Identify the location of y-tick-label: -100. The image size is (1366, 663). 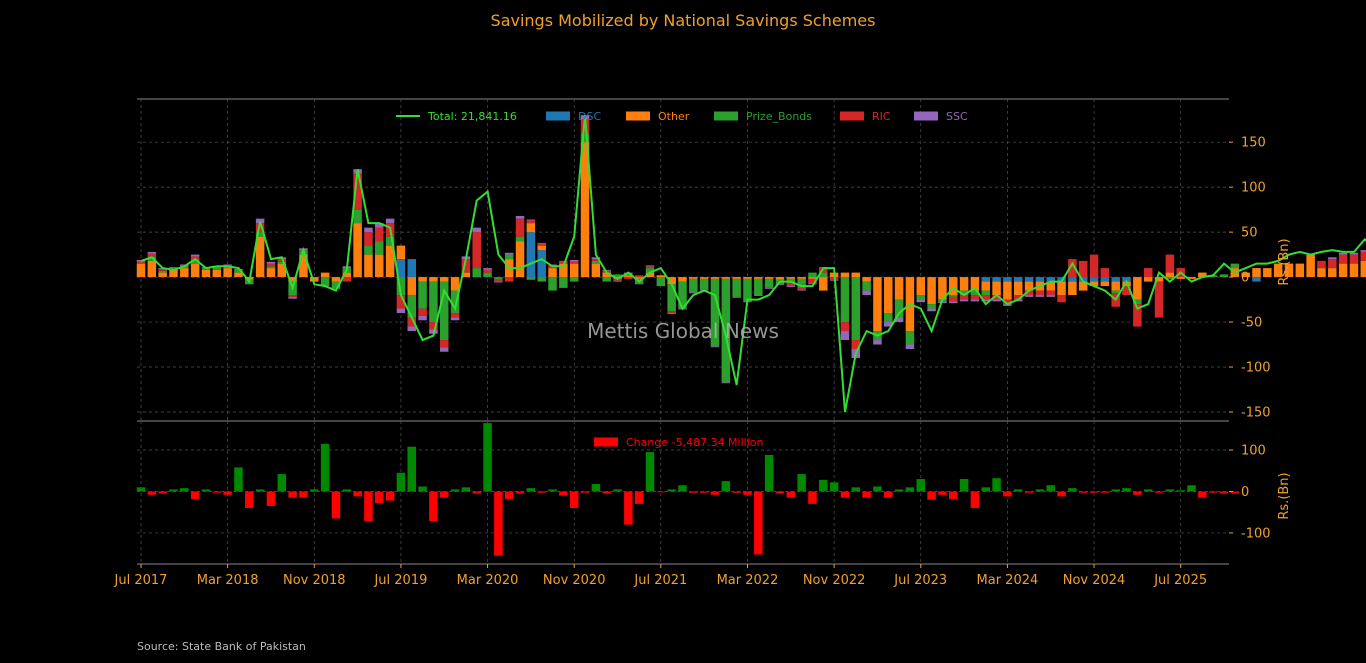
(1256, 368).